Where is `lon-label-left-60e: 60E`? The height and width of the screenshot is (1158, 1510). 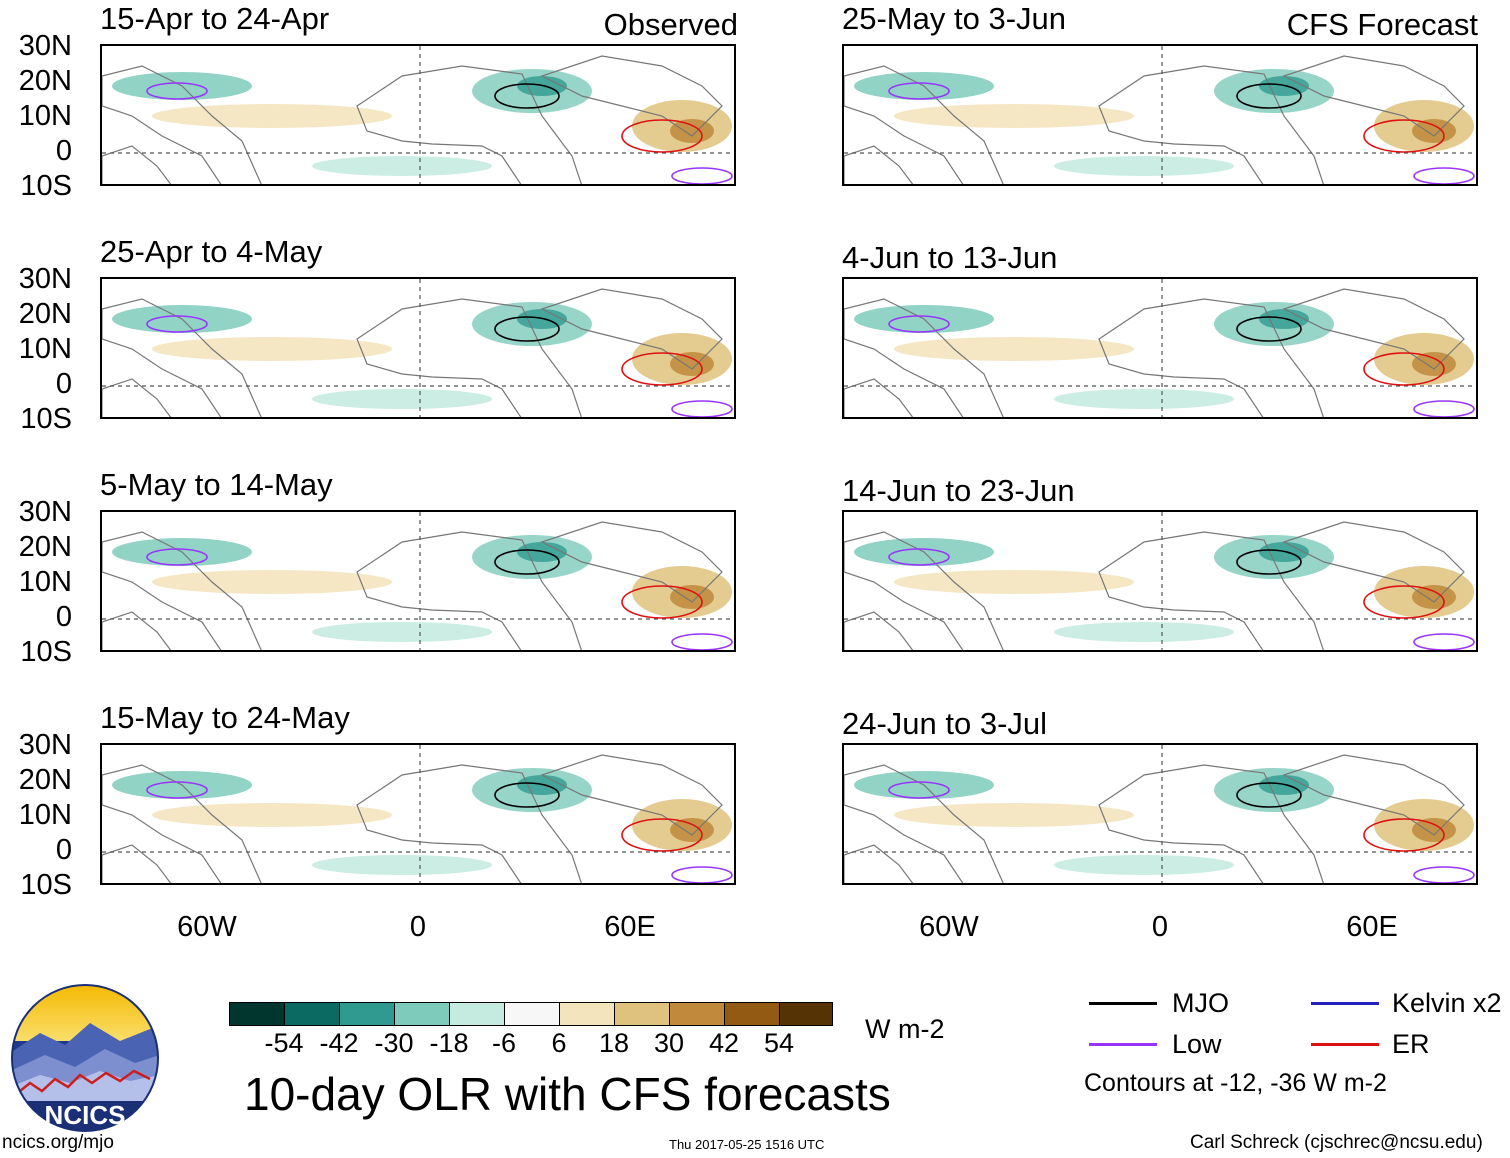
lon-label-left-60e: 60E is located at coordinates (630, 927).